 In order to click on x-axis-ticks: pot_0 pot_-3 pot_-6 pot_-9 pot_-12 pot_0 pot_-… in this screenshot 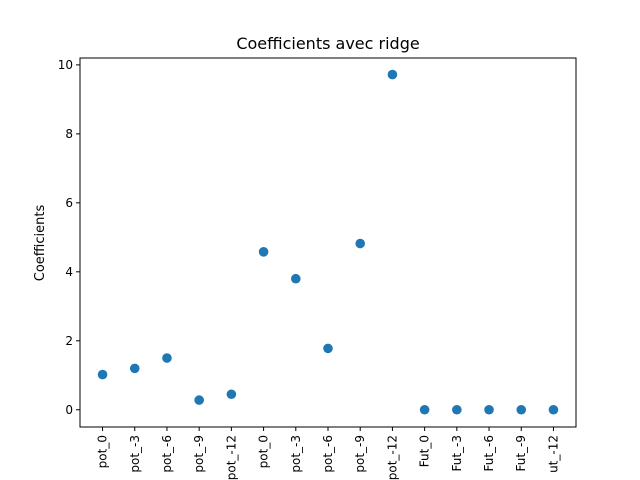, I will do `click(328, 453)`.